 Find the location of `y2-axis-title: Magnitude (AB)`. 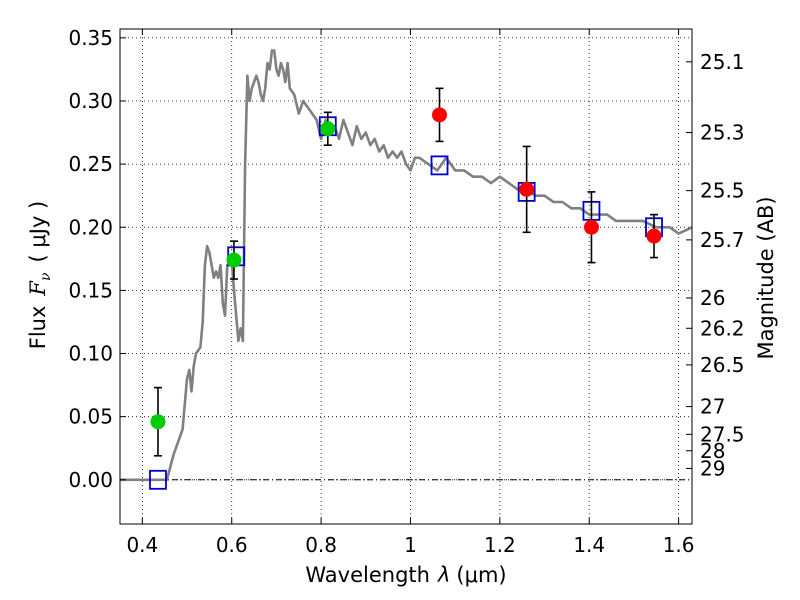

y2-axis-title: Magnitude (AB) is located at coordinates (766, 277).